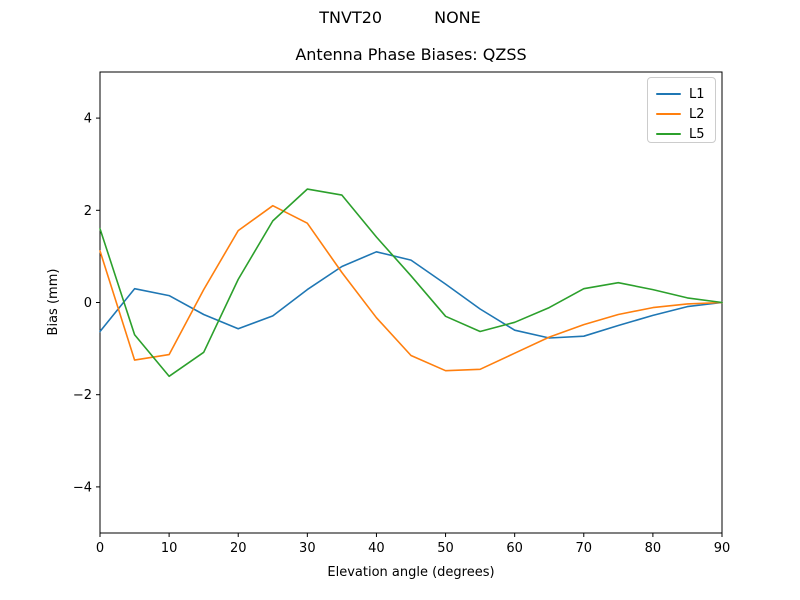  I want to click on legend-label-l5: L5, so click(697, 134).